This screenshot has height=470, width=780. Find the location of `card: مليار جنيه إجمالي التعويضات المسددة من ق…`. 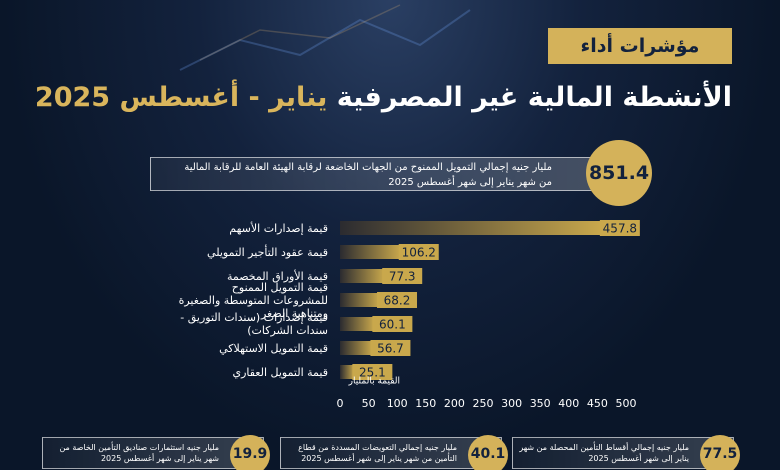

card: مليار جنيه إجمالي التعويضات المسددة من ق… is located at coordinates (391, 453).